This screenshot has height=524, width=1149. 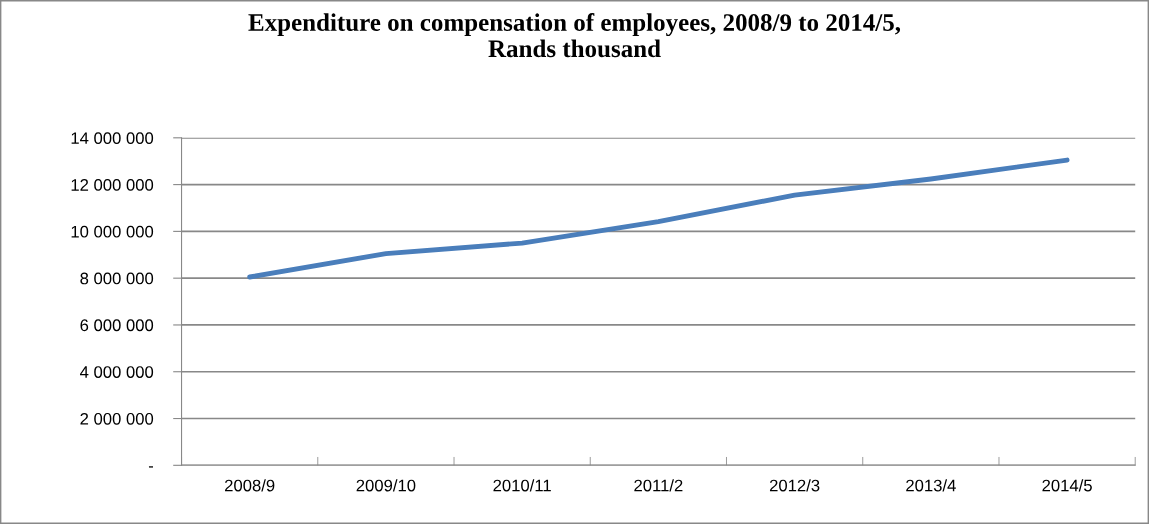 I want to click on y-tick-label: -, so click(x=151, y=467).